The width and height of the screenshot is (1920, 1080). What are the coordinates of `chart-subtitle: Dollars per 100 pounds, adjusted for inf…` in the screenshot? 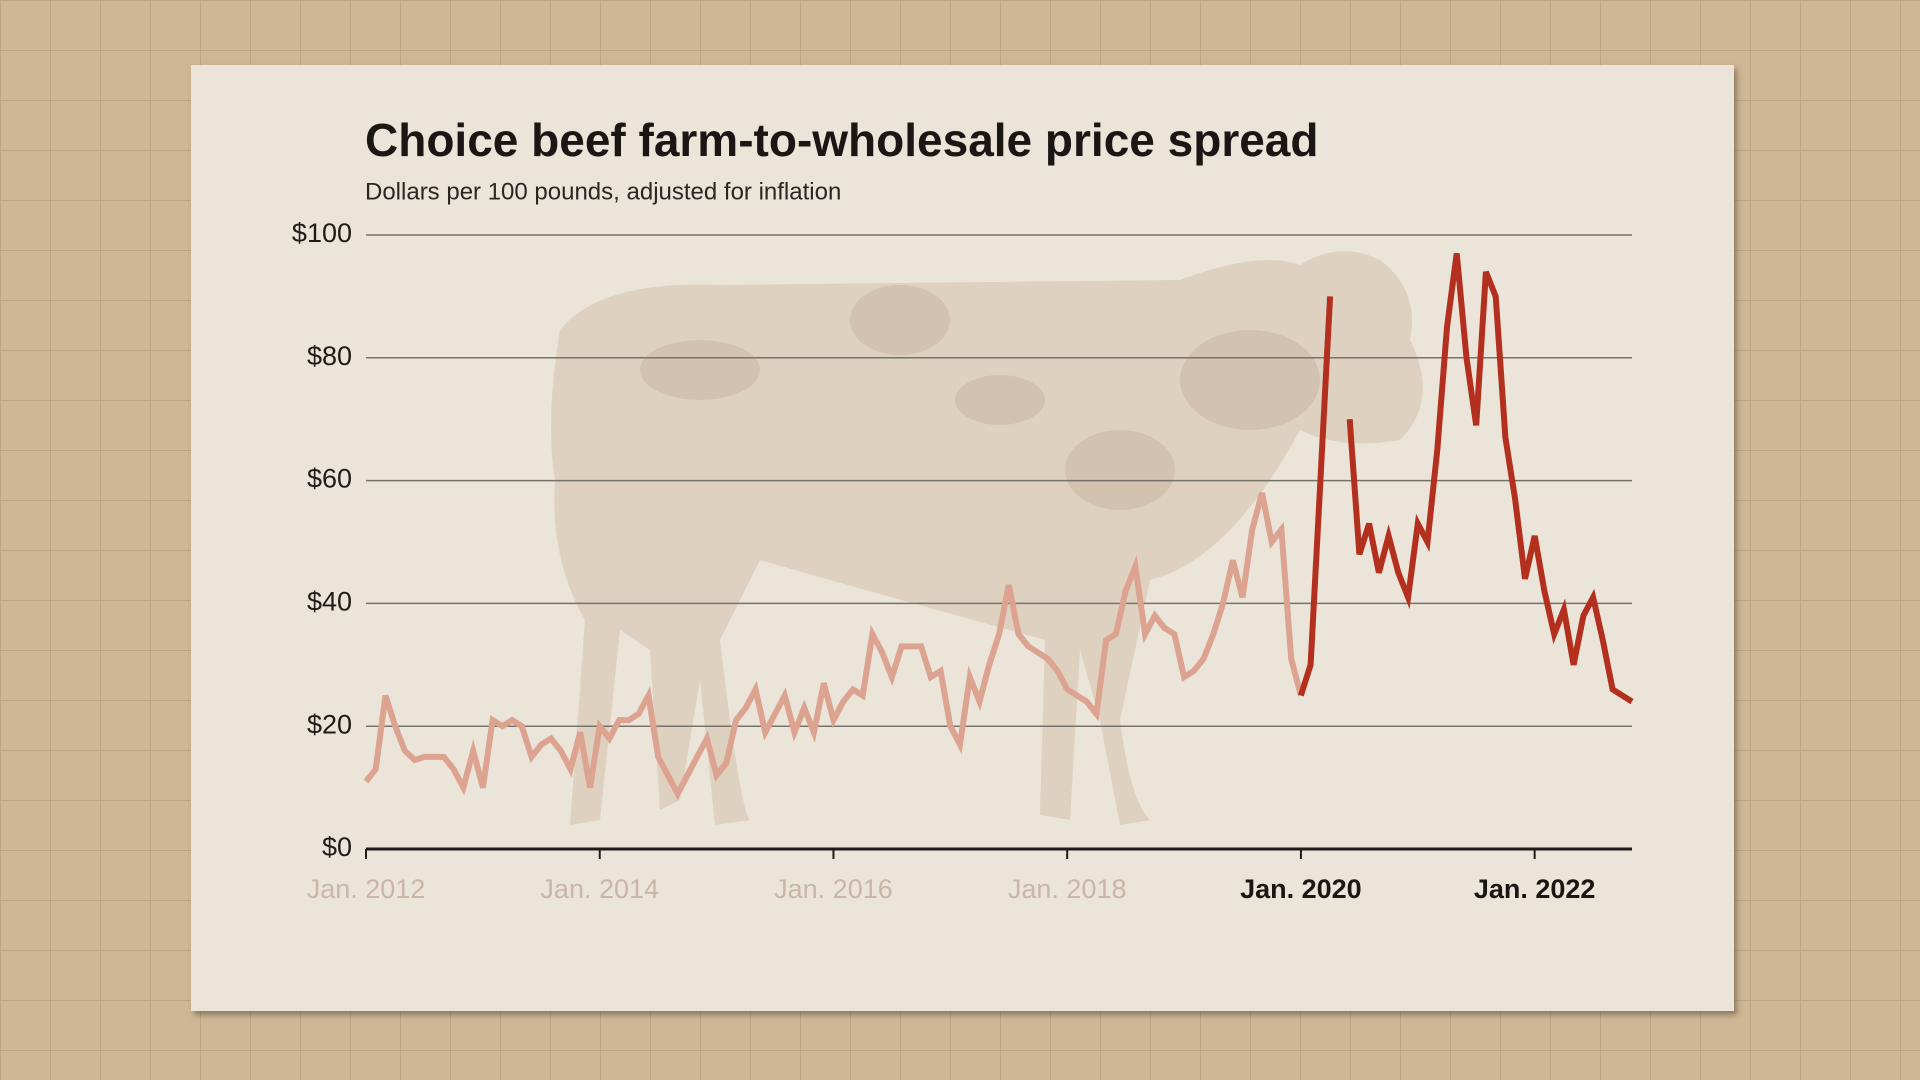 It's located at (603, 191).